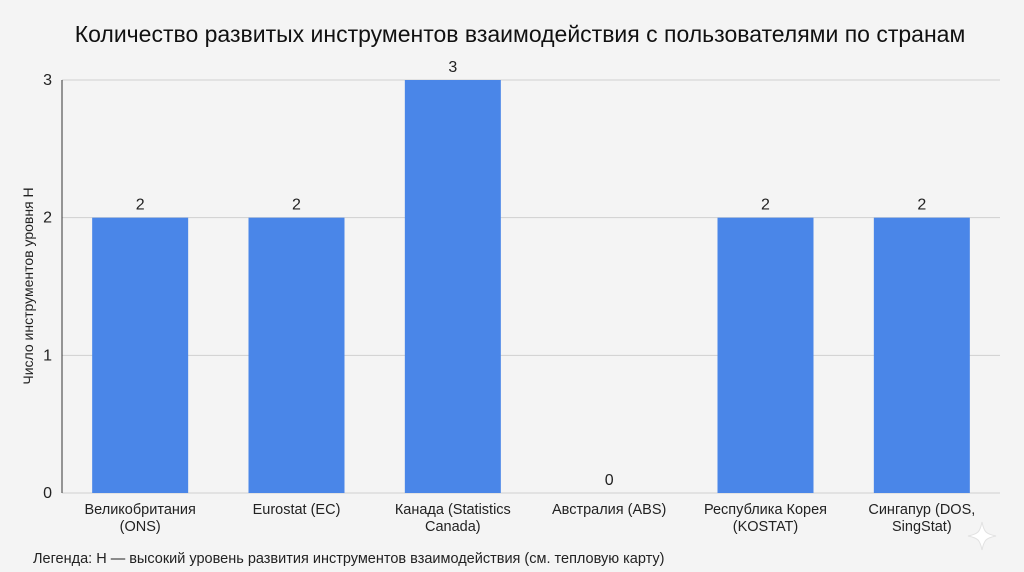  Describe the element at coordinates (47, 287) in the screenshot. I see `y-tick-labels: 0 1 2 3` at that location.